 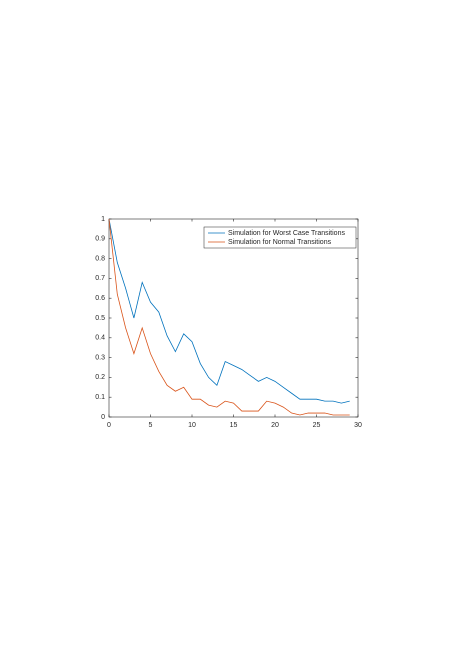 I want to click on x-tick-label: 0, so click(x=109, y=425).